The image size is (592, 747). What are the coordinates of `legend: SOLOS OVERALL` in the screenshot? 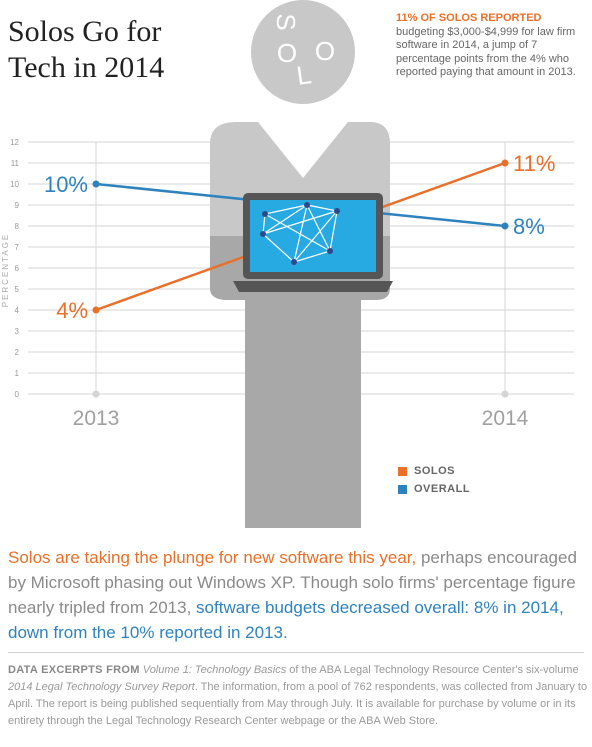 It's located at (434, 480).